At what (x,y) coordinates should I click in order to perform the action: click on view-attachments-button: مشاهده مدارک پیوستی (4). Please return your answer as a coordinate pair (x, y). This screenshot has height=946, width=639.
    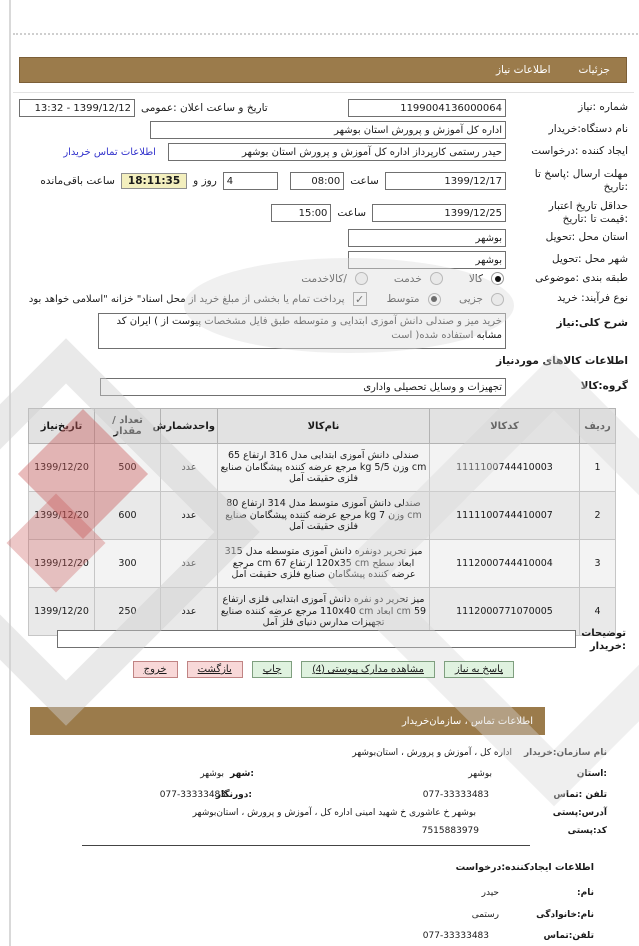
    Looking at the image, I should click on (369, 669).